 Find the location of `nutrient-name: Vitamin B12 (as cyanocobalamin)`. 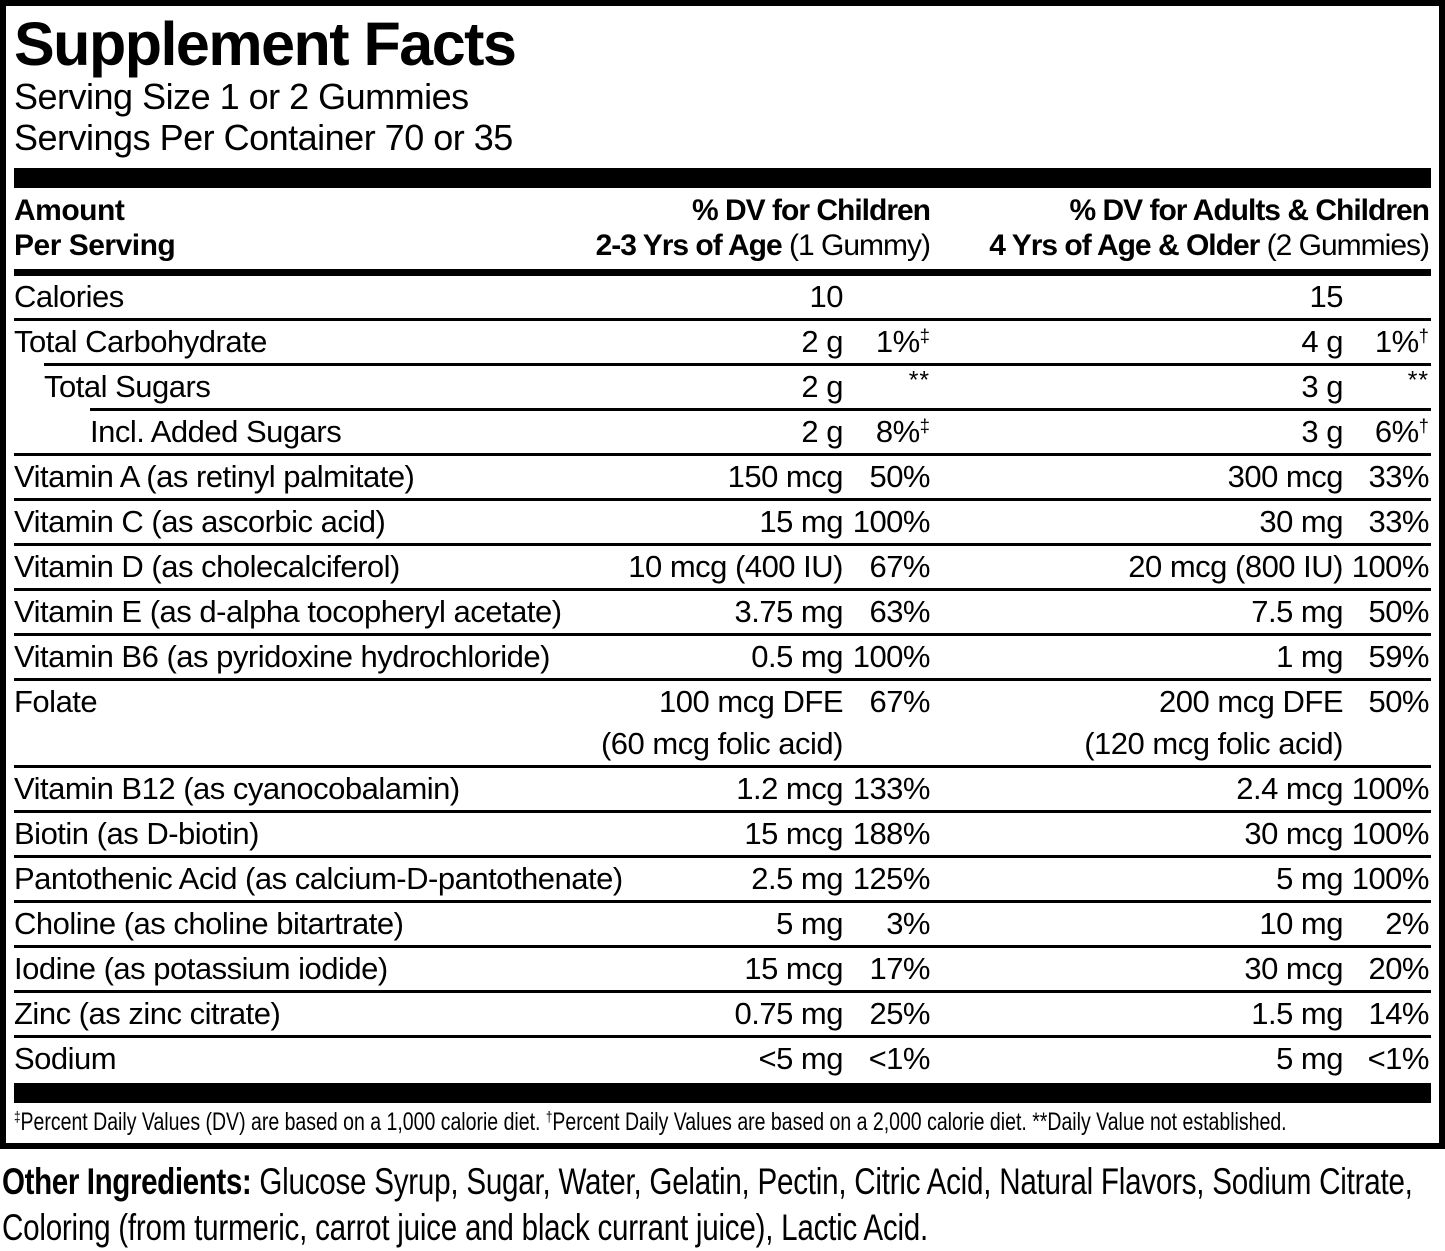

nutrient-name: Vitamin B12 (as cyanocobalamin) is located at coordinates (237, 788).